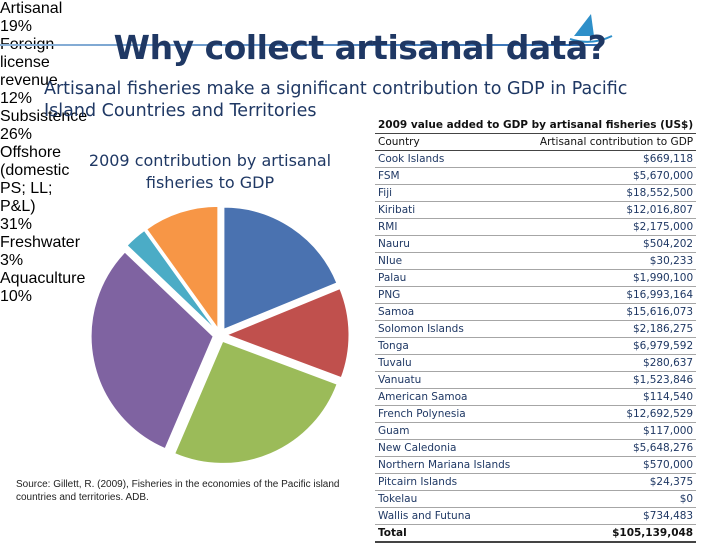 The height and width of the screenshot is (543, 720). What do you see at coordinates (610, 414) in the screenshot?
I see `gdp-value: $12,692,529` at bounding box center [610, 414].